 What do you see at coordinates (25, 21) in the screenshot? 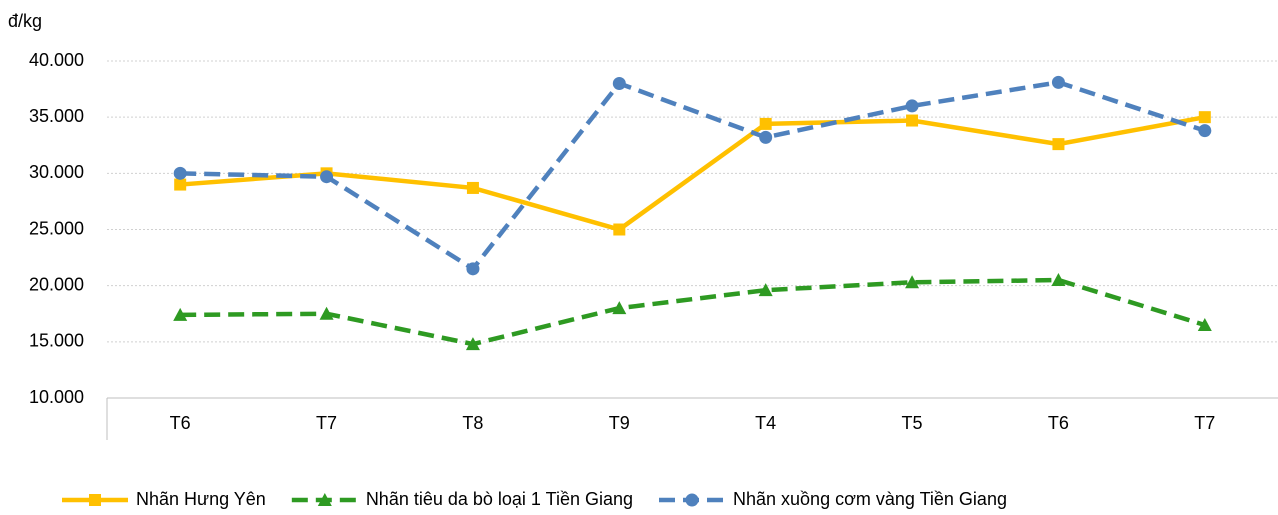
I see `y-unit-label: đ/kg` at bounding box center [25, 21].